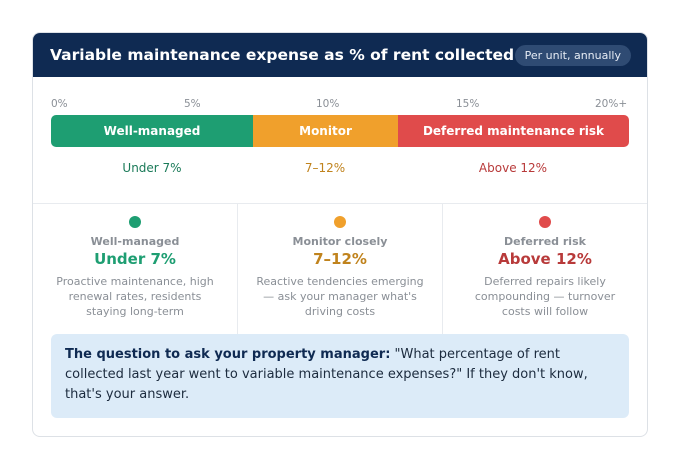 The image size is (680, 469). What do you see at coordinates (572, 55) in the screenshot?
I see `frequency-badge: Per unit, annually` at bounding box center [572, 55].